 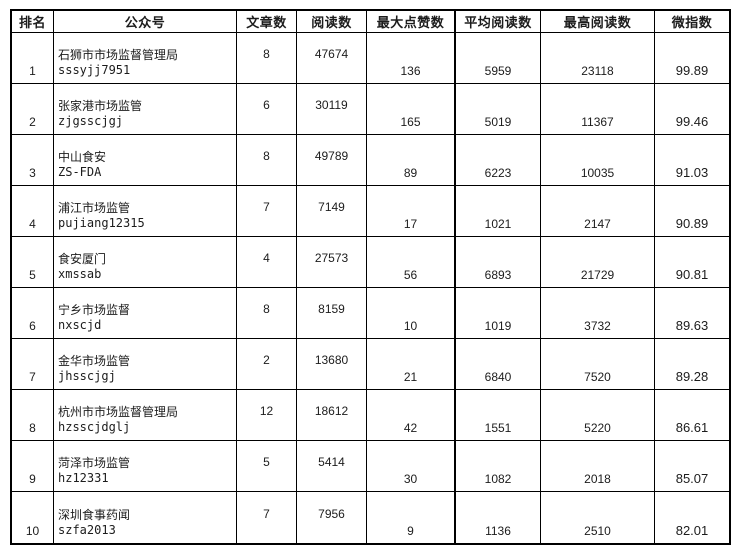 What do you see at coordinates (498, 313) in the screenshot?
I see `avg-reads-cell: 1019` at bounding box center [498, 313].